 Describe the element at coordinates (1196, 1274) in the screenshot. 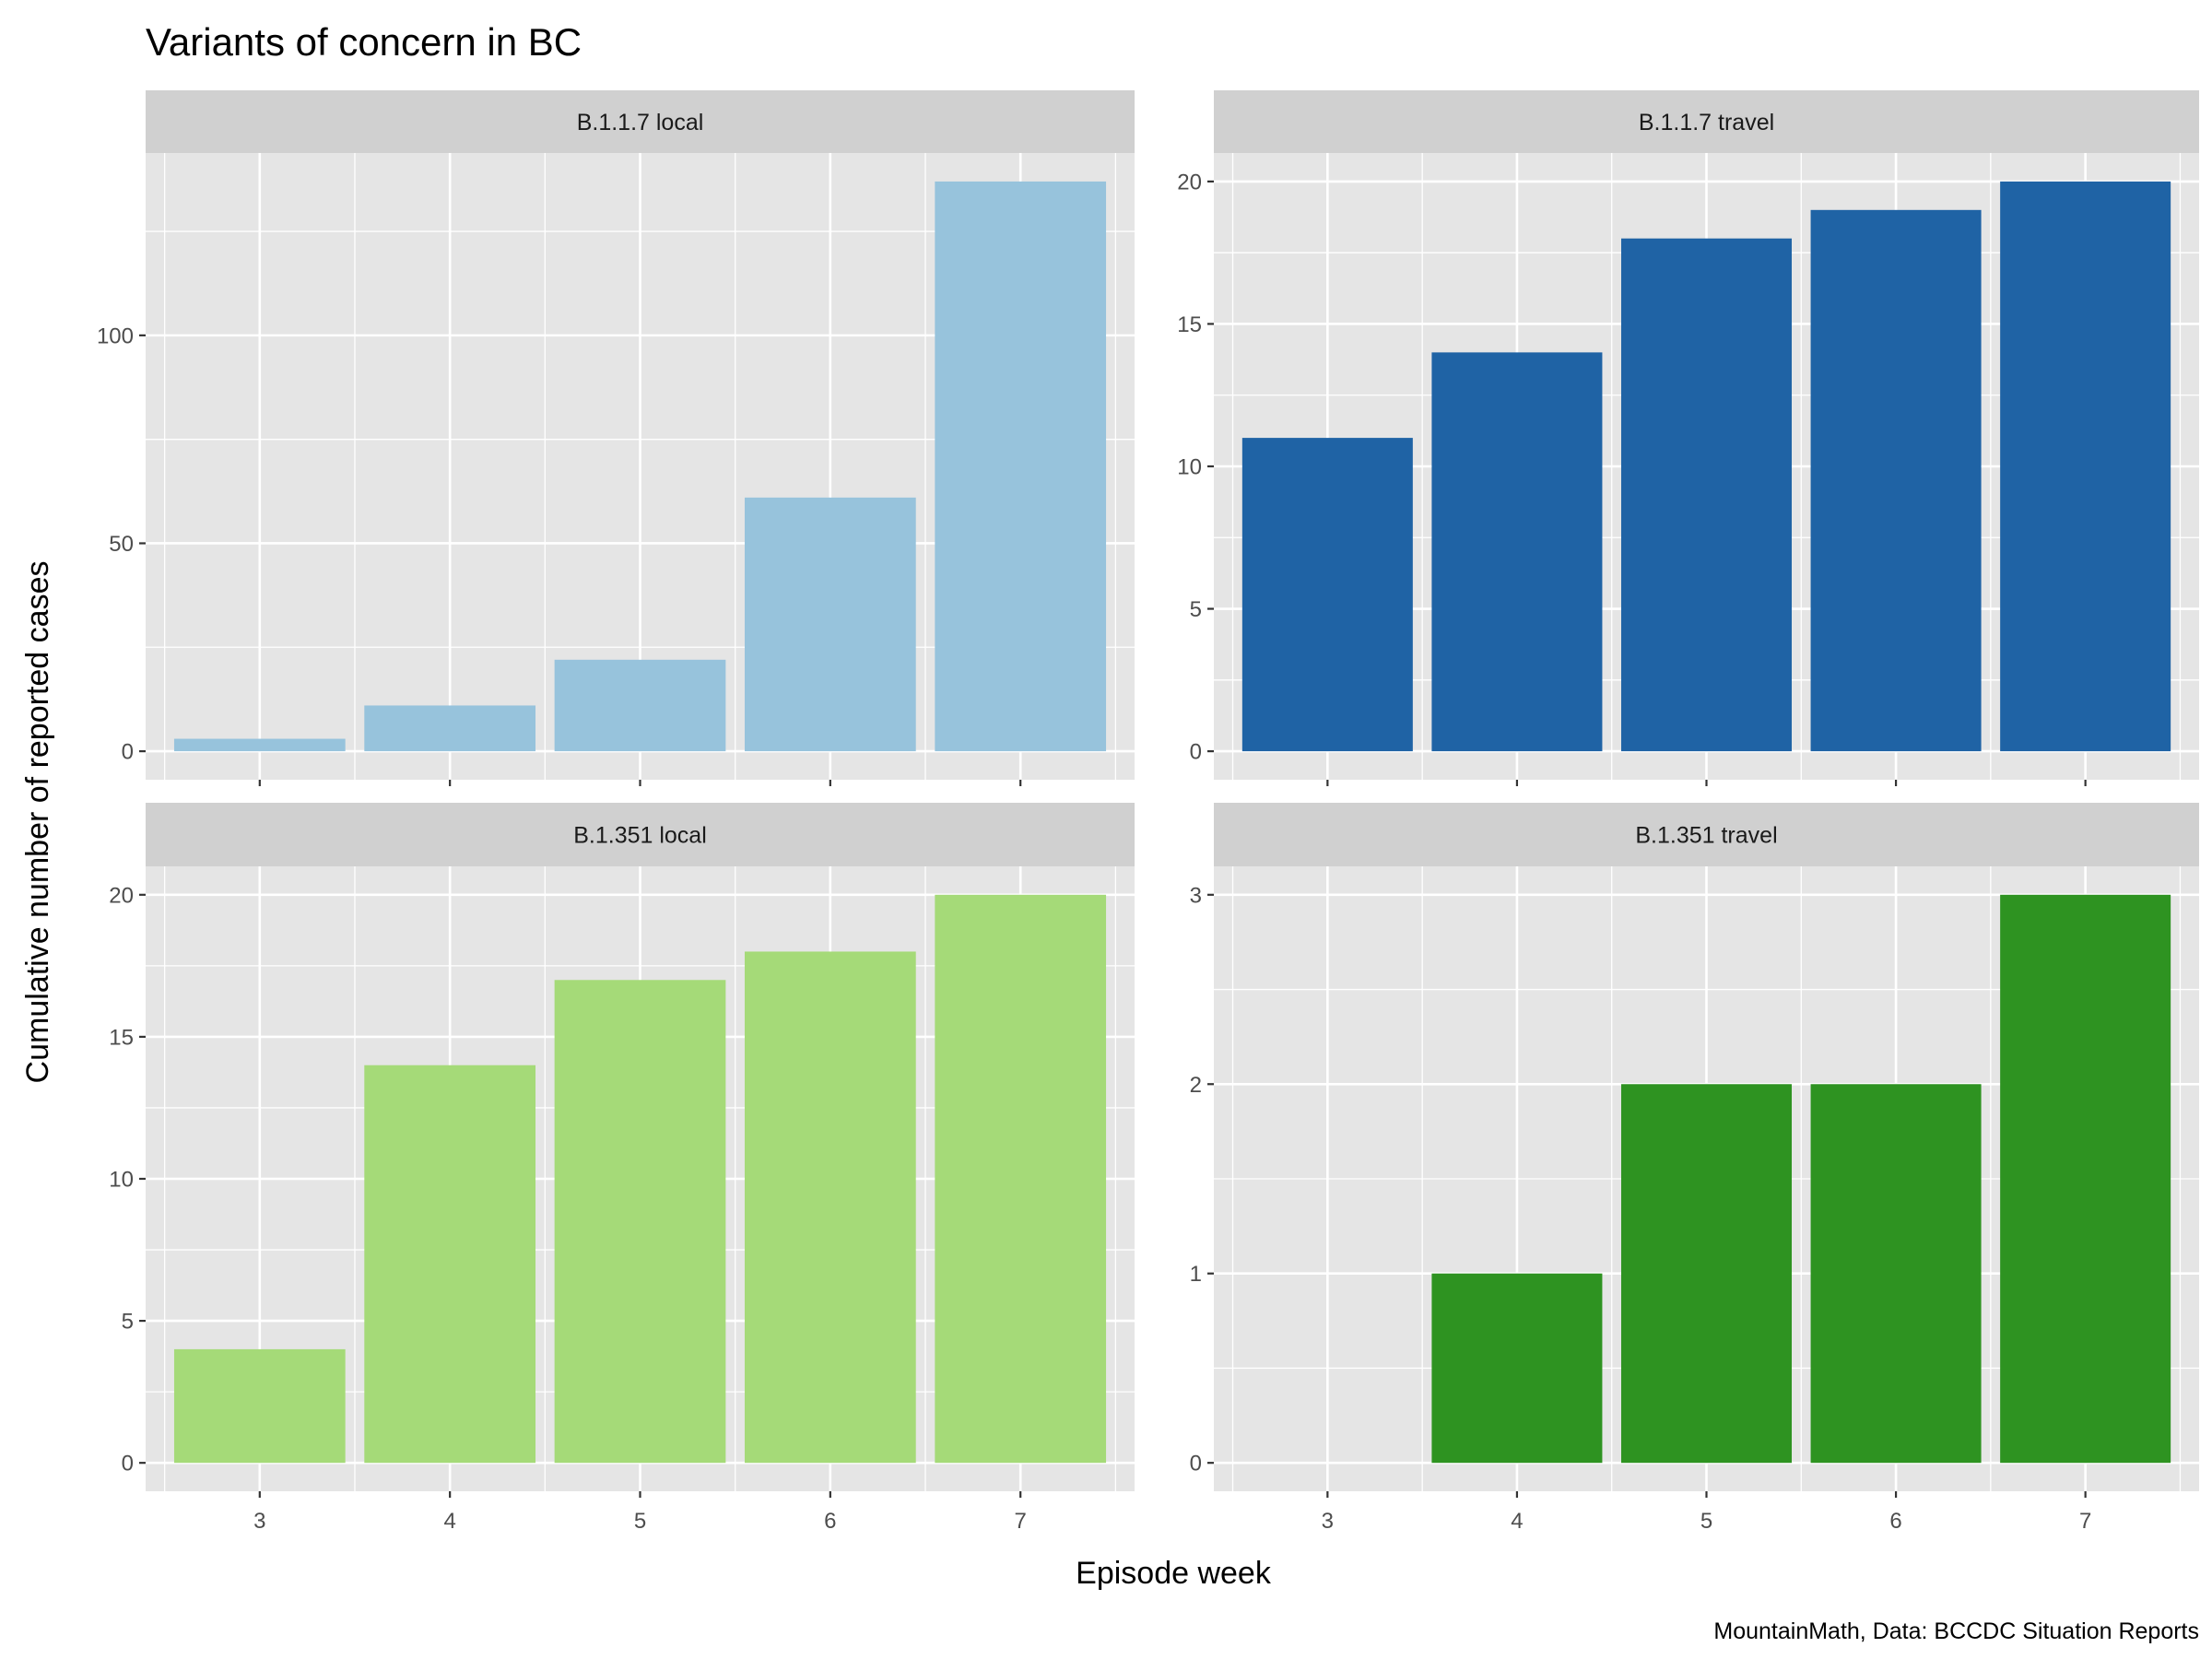

I see `y-tick-label: 1` at that location.